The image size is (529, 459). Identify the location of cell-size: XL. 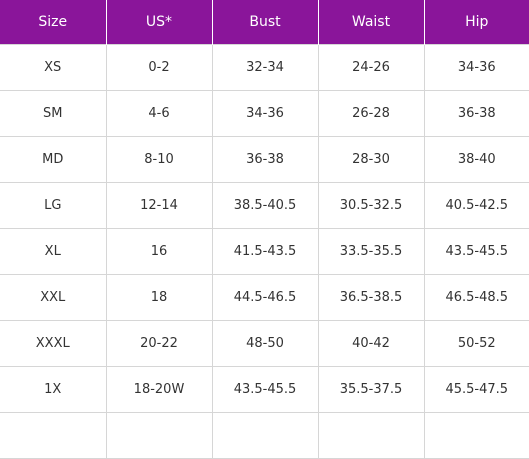
(53, 251).